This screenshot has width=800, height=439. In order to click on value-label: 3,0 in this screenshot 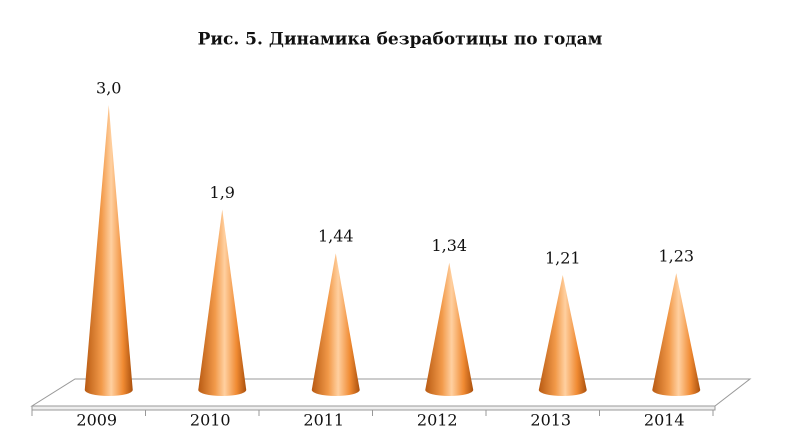, I will do `click(108, 88)`.